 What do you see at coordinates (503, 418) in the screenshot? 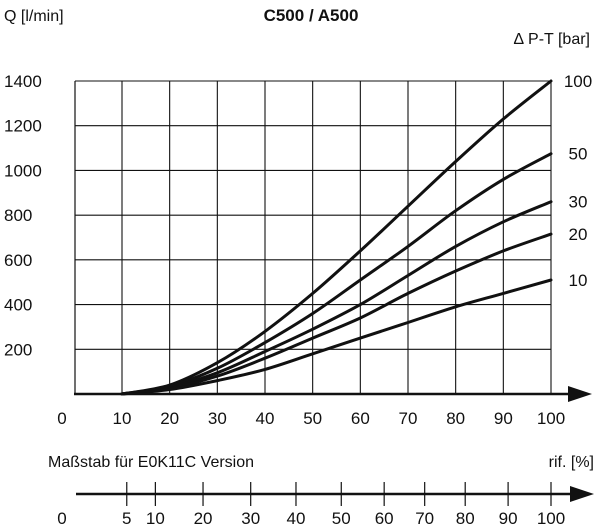
I see `x-tick-label: 90` at bounding box center [503, 418].